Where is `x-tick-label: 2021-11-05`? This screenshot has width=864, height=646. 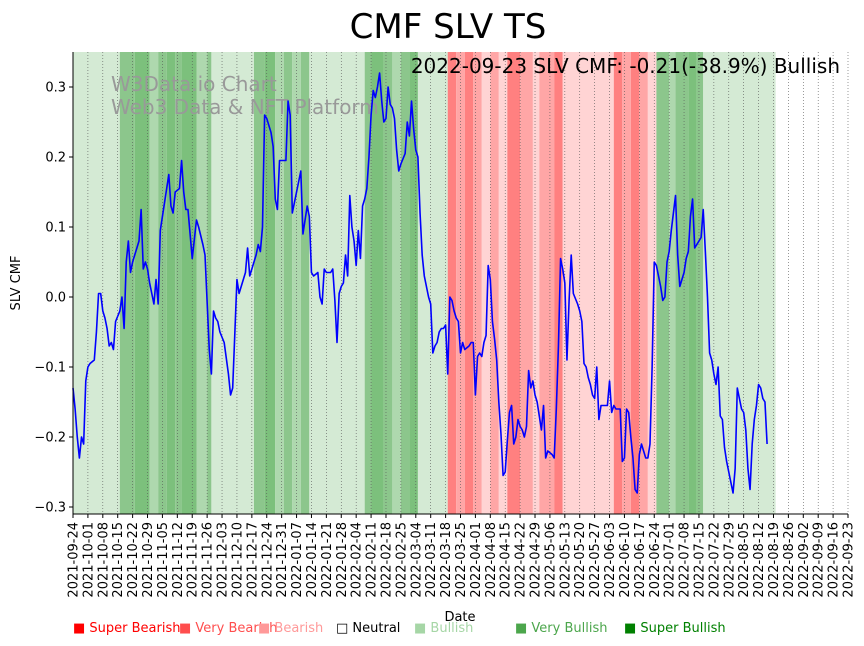
x-tick-label: 2021-11-05 is located at coordinates (163, 560).